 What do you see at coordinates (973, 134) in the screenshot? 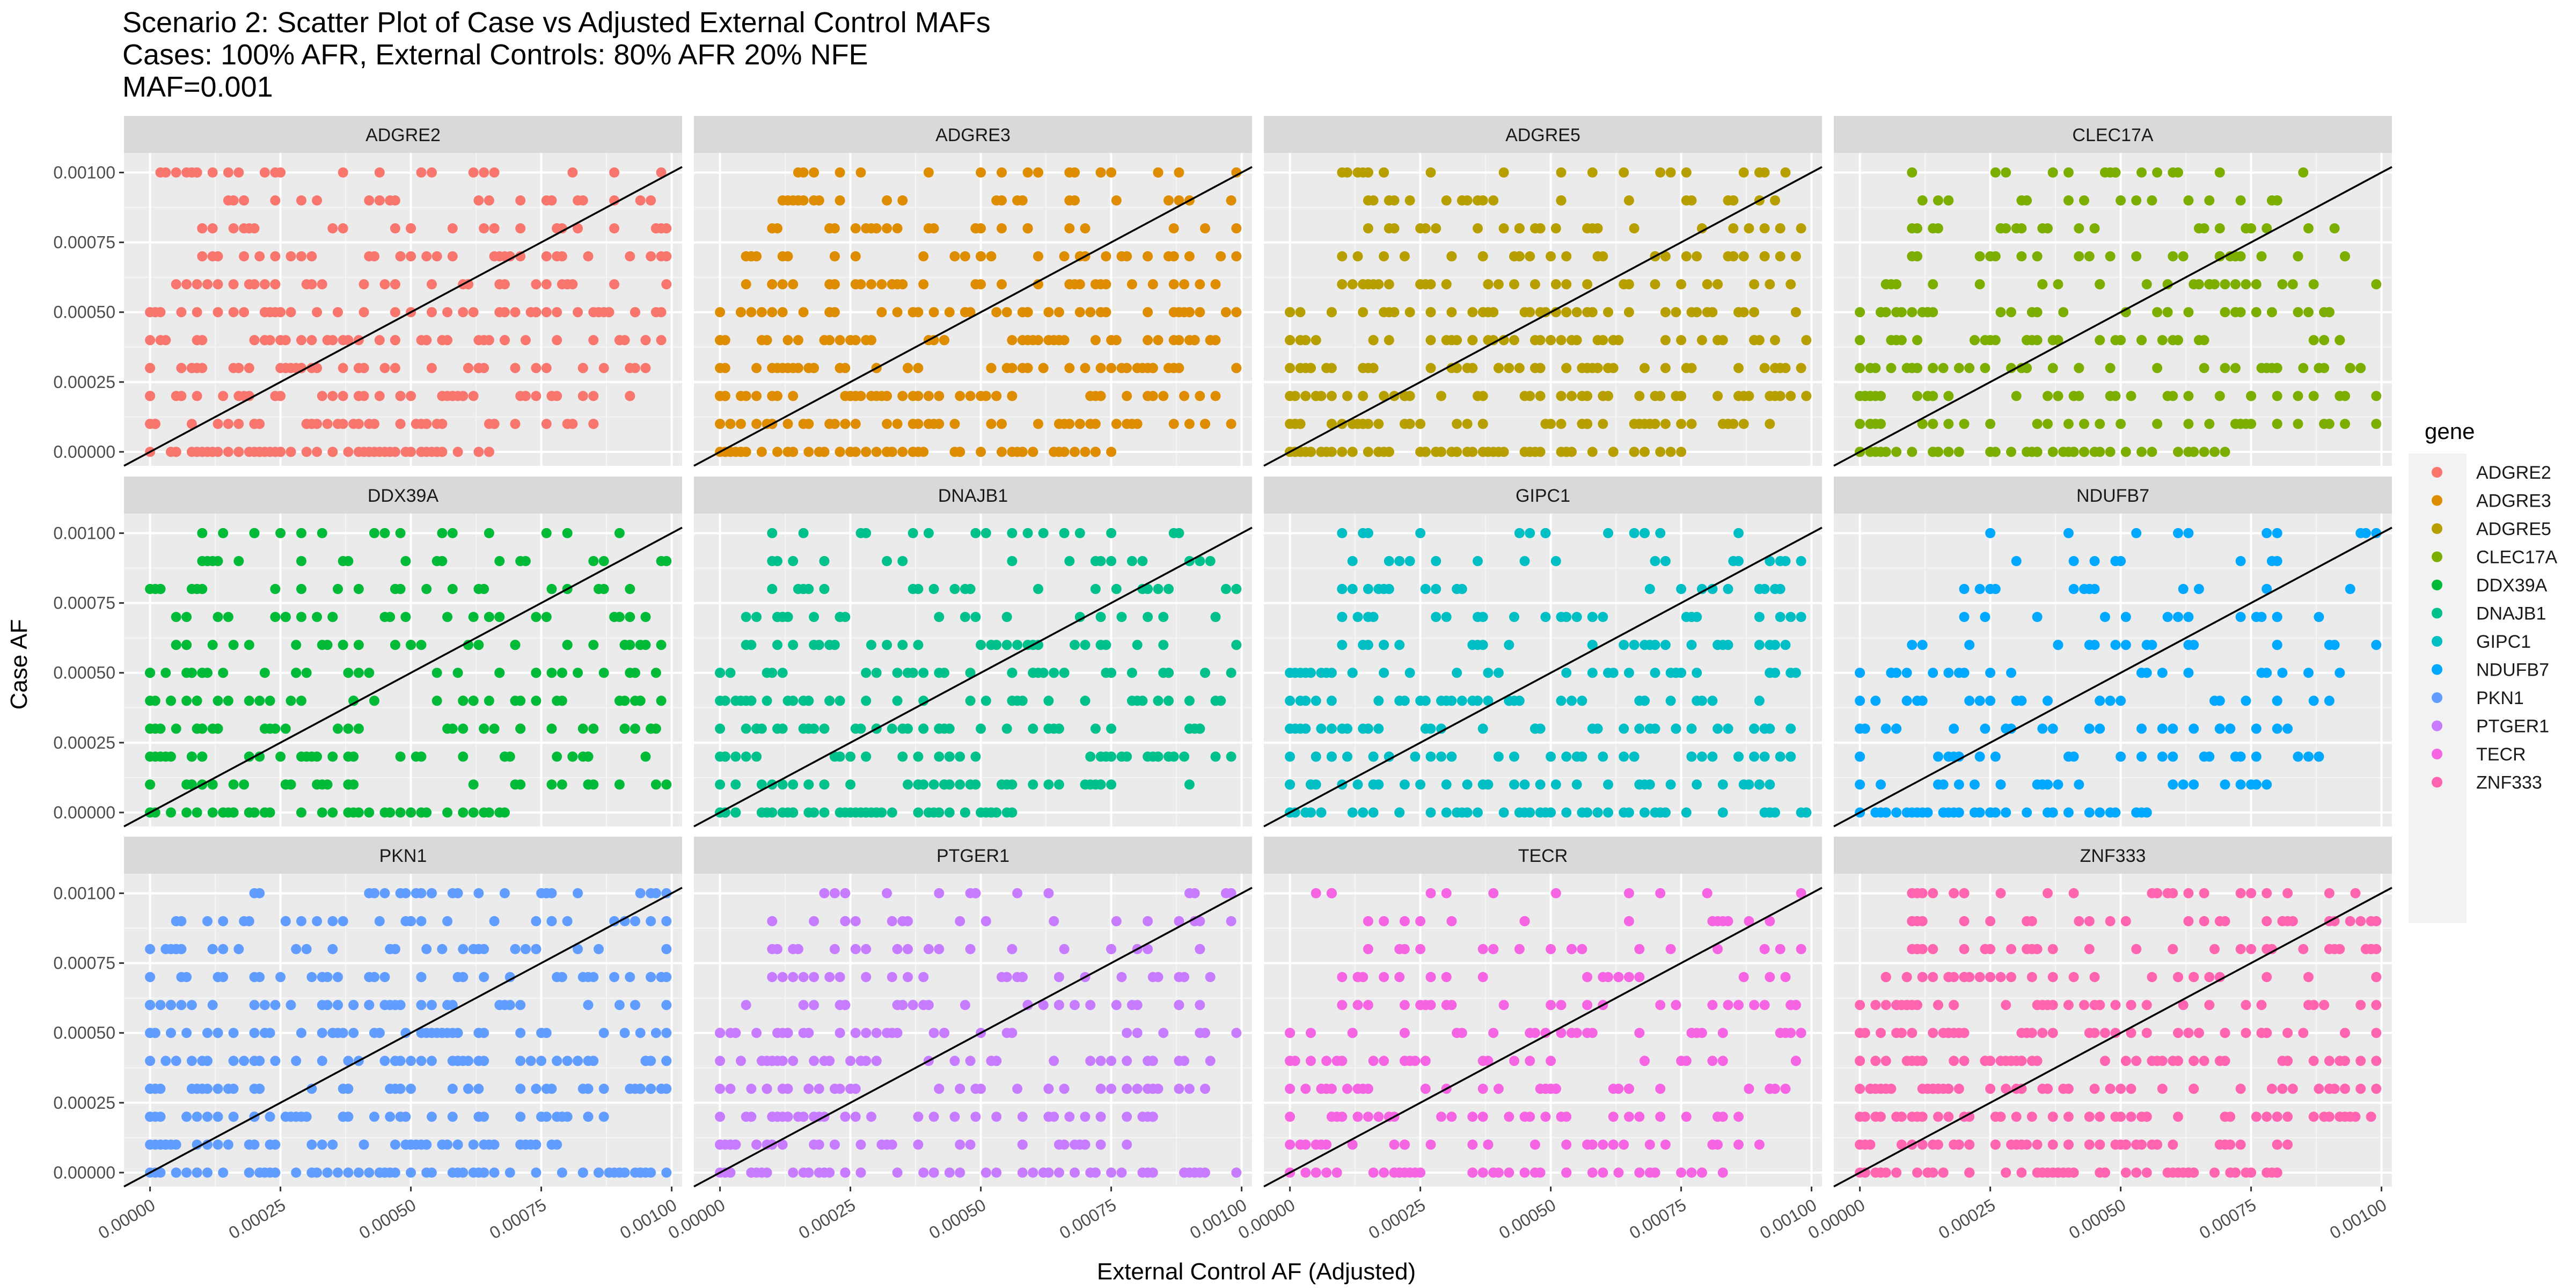
I see `facet-strip` at bounding box center [973, 134].